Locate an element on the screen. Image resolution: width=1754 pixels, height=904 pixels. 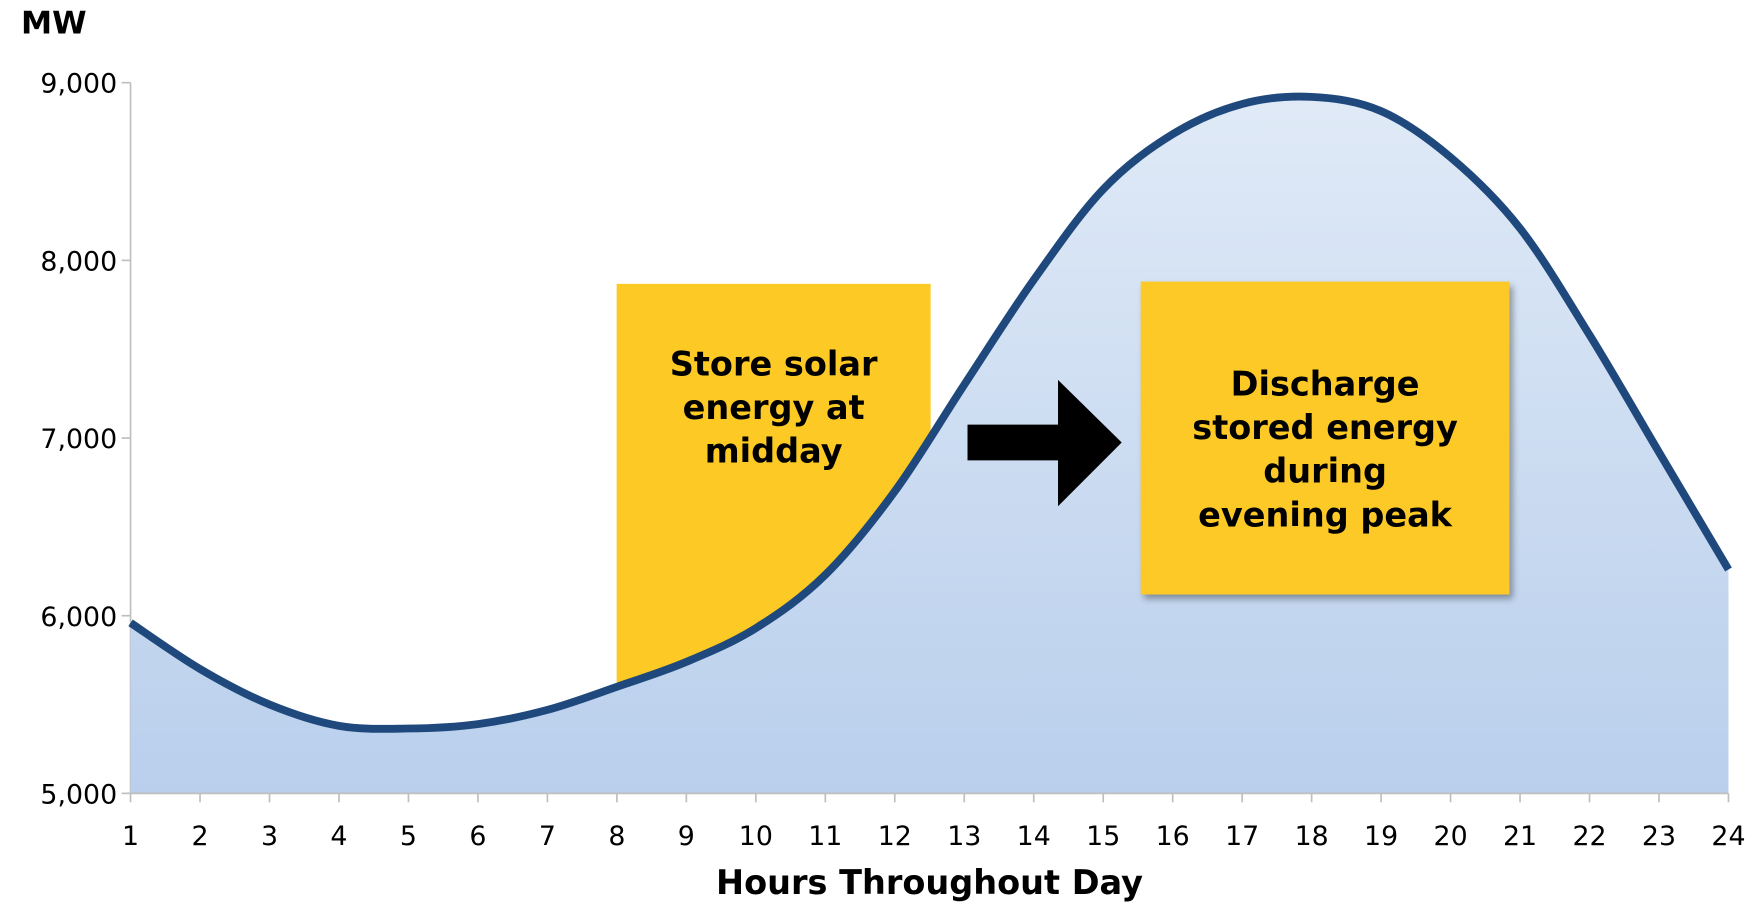
y-tick-label: 9,000 is located at coordinates (78, 84).